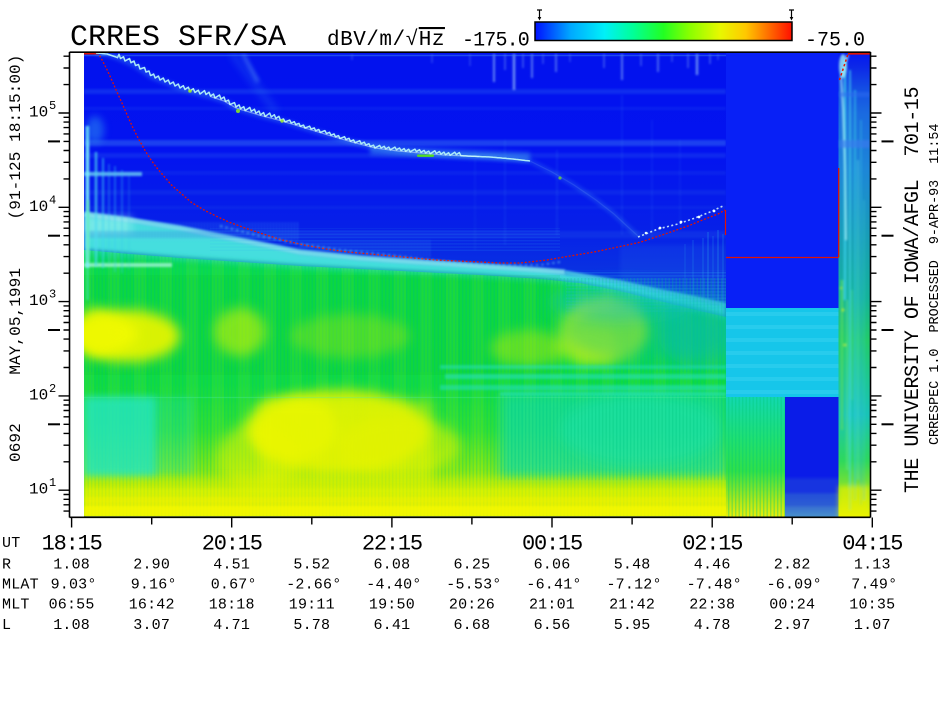  What do you see at coordinates (872, 625) in the screenshot?
I see `svg-text: 1.07` at bounding box center [872, 625].